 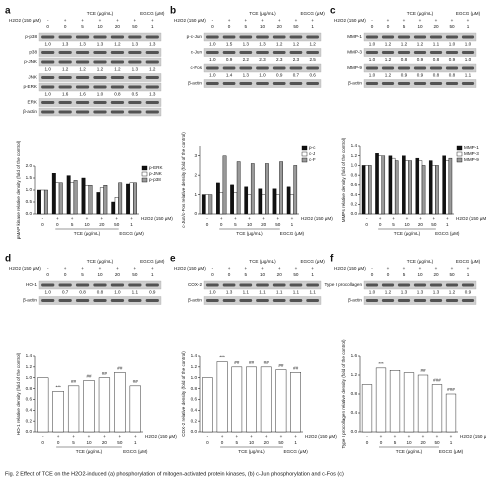 I want to click on y-tick-label: 0.8, so click(x=29, y=388).